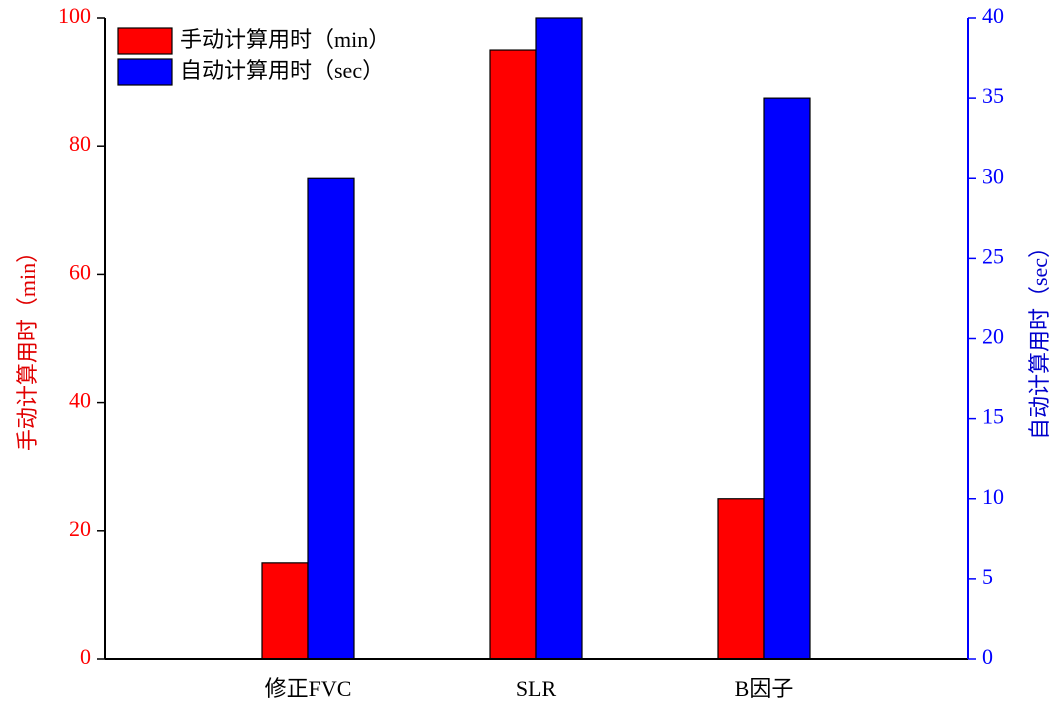 This screenshot has width=1063, height=709. I want to click on y2-tick-label: 35, so click(993, 95).